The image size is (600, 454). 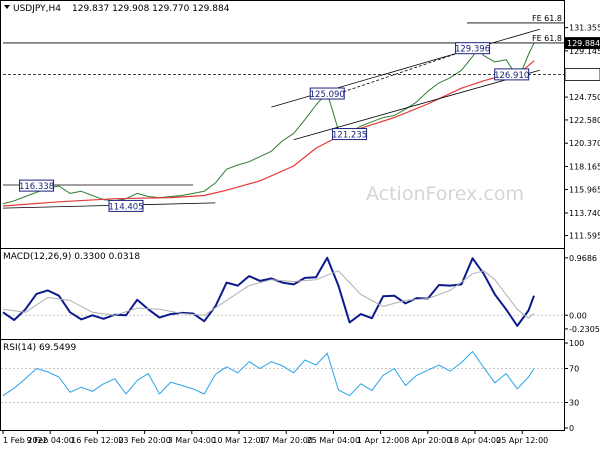 What do you see at coordinates (285, 440) in the screenshot?
I see `x-tick-label: 17 Mar 20:00` at bounding box center [285, 440].